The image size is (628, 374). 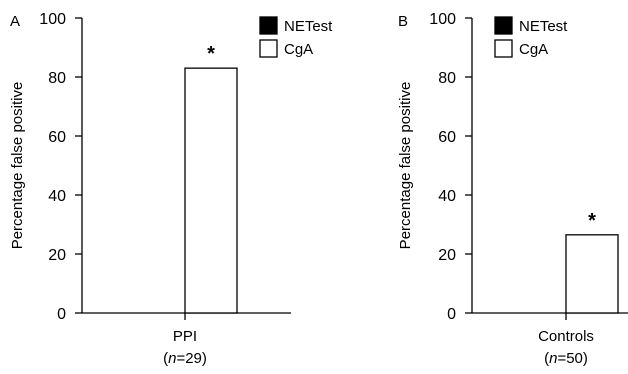 I want to click on panel-label: B, so click(x=403, y=21).